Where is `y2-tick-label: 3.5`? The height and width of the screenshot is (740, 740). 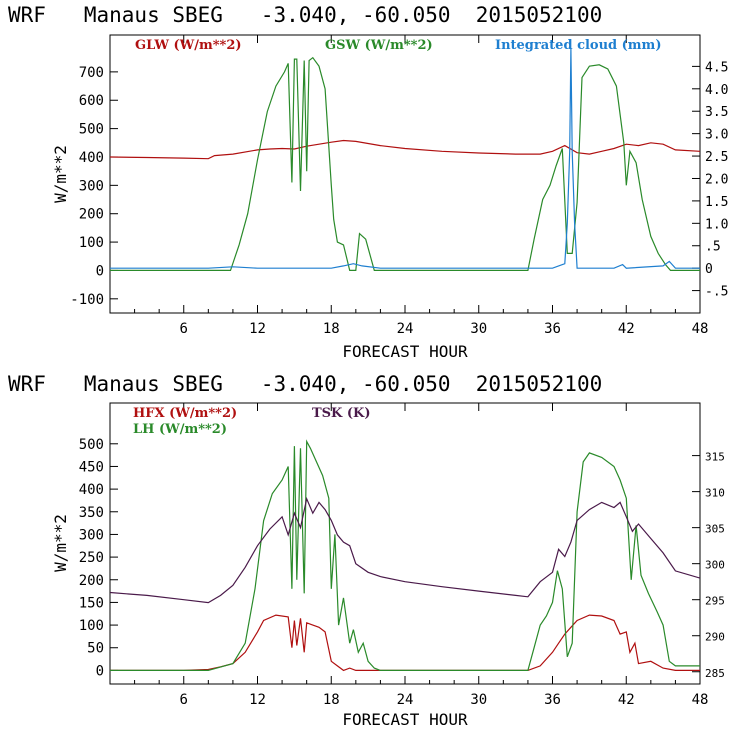
y2-tick-label: 3.5 is located at coordinates (716, 112).